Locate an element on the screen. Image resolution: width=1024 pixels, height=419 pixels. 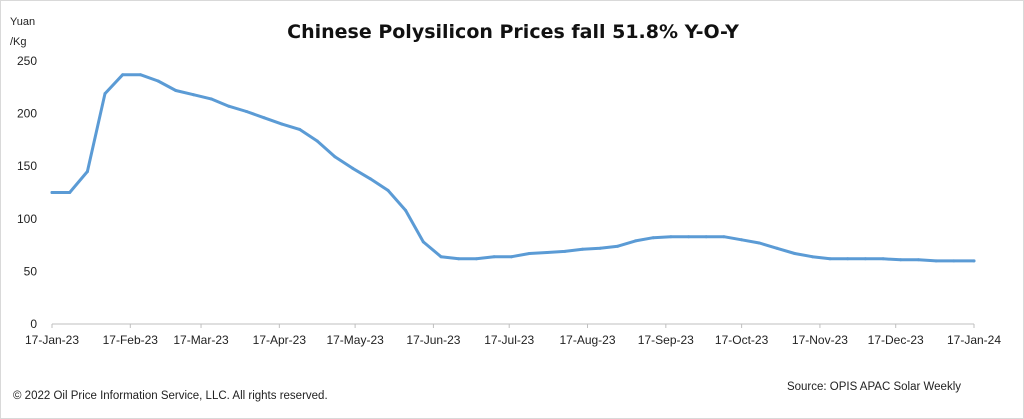
x-tick-label: 17-Sep-23 is located at coordinates (666, 340).